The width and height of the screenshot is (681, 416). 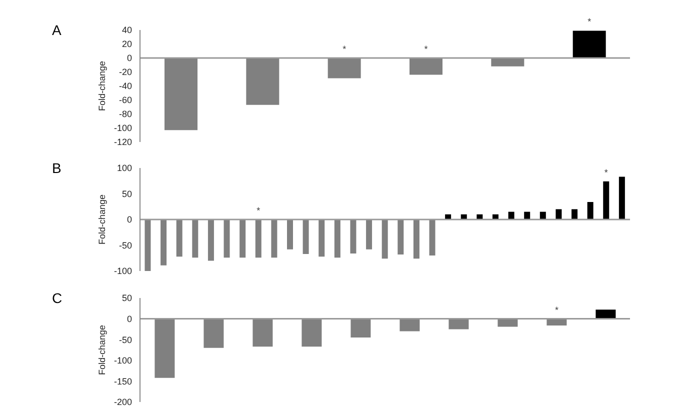 What do you see at coordinates (123, 381) in the screenshot?
I see `y-tick-label: -150` at bounding box center [123, 381].